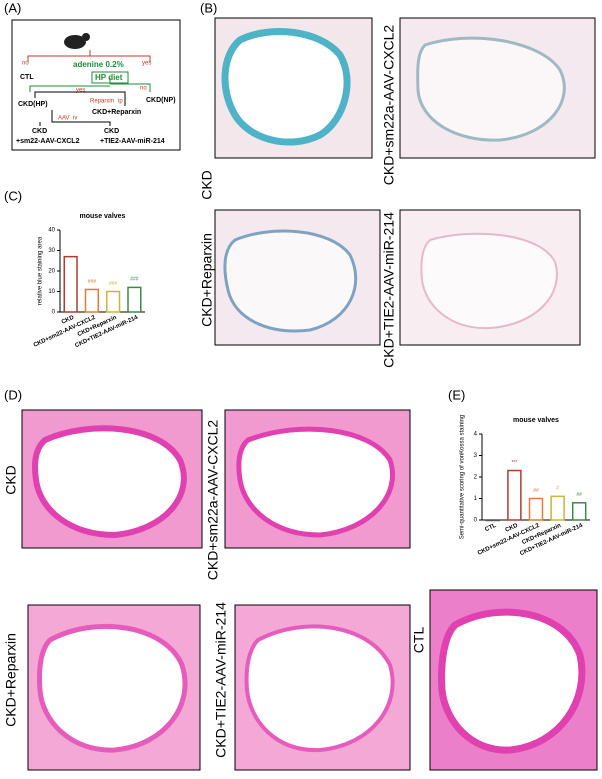 The height and width of the screenshot is (779, 602). Describe the element at coordinates (557, 489) in the screenshot. I see `significance-label: #` at that location.